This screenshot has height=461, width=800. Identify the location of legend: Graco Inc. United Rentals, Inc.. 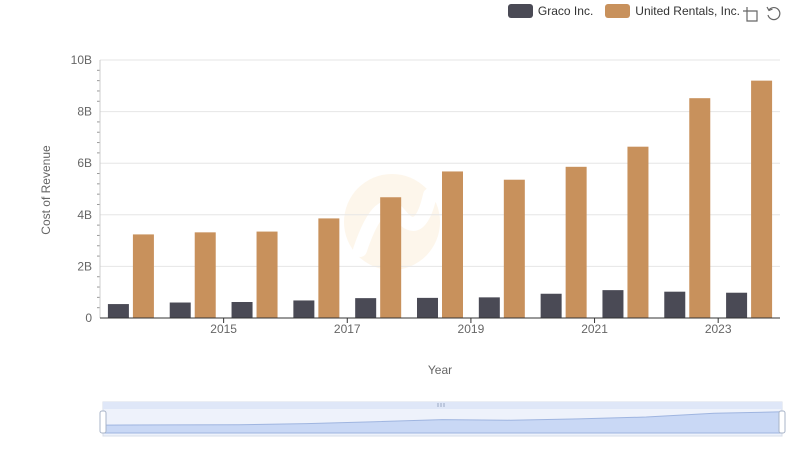
(623, 11).